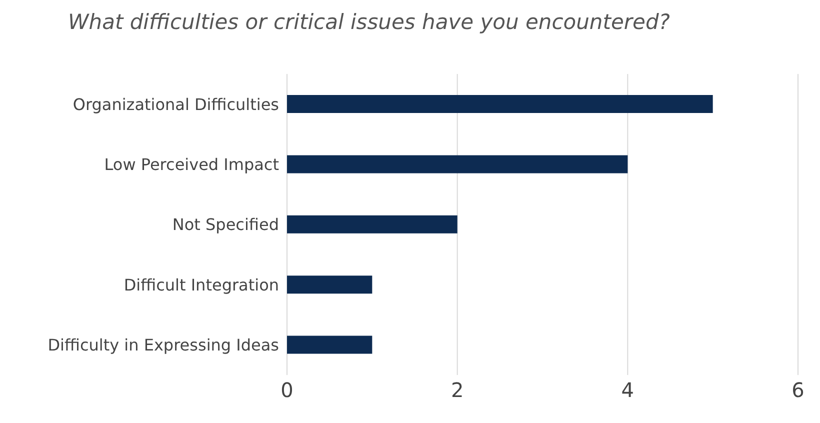  What do you see at coordinates (225, 224) in the screenshot?
I see `y-tick-label: Not Specified` at bounding box center [225, 224].